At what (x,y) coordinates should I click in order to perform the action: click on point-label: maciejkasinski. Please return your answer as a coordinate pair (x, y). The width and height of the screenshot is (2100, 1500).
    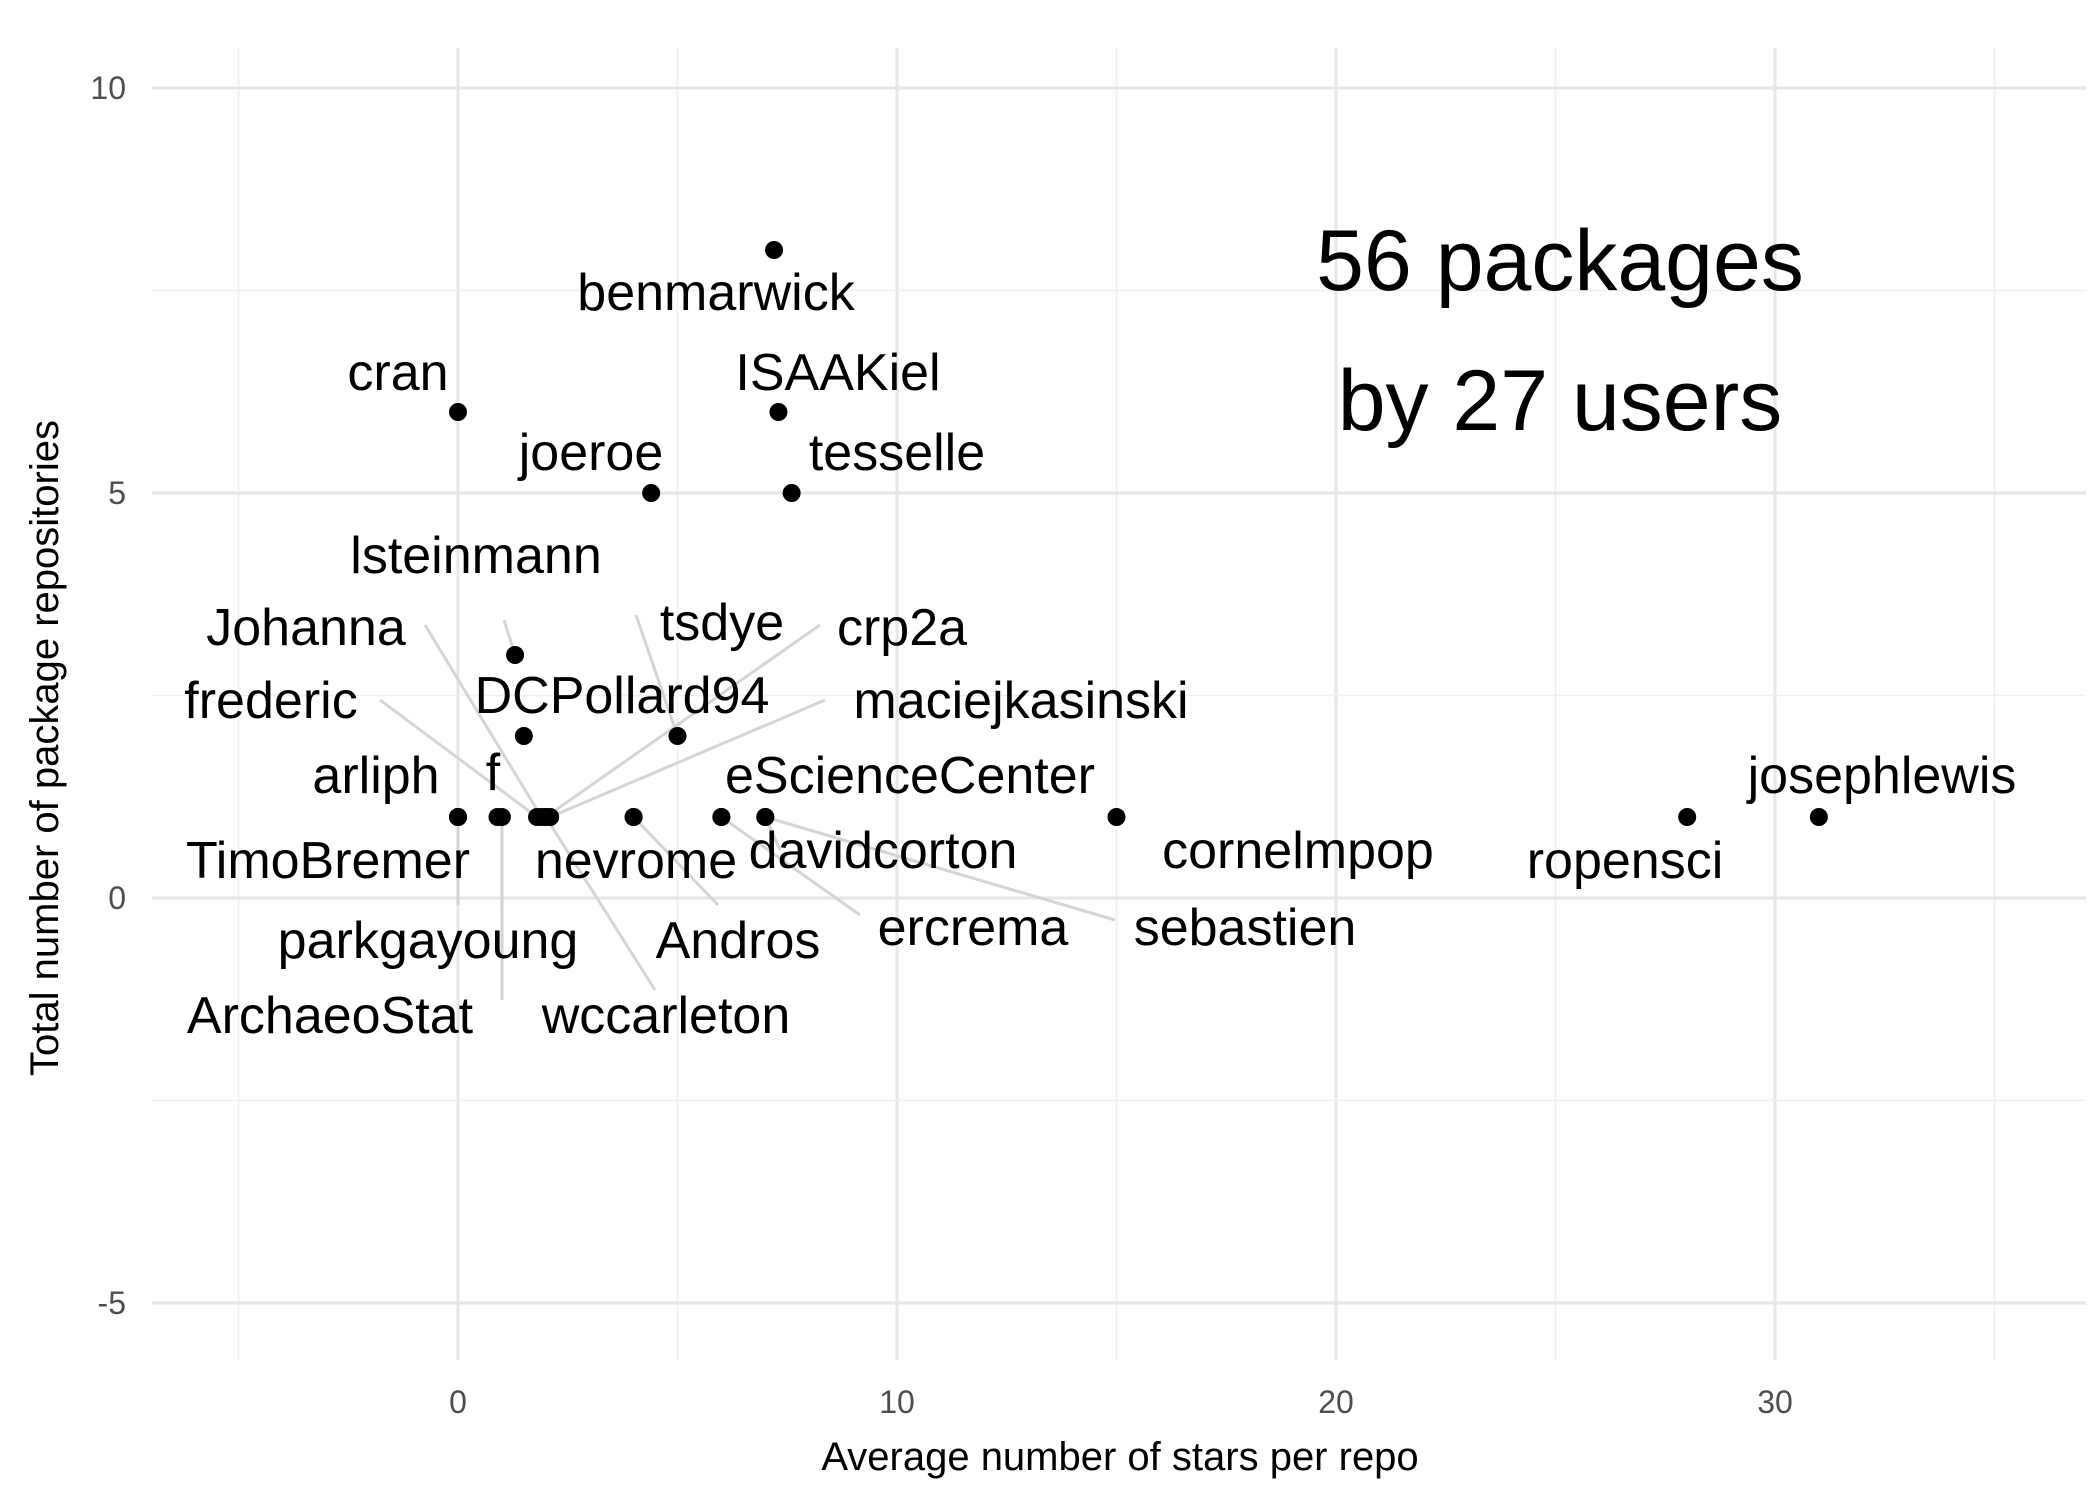
    Looking at the image, I should click on (1020, 701).